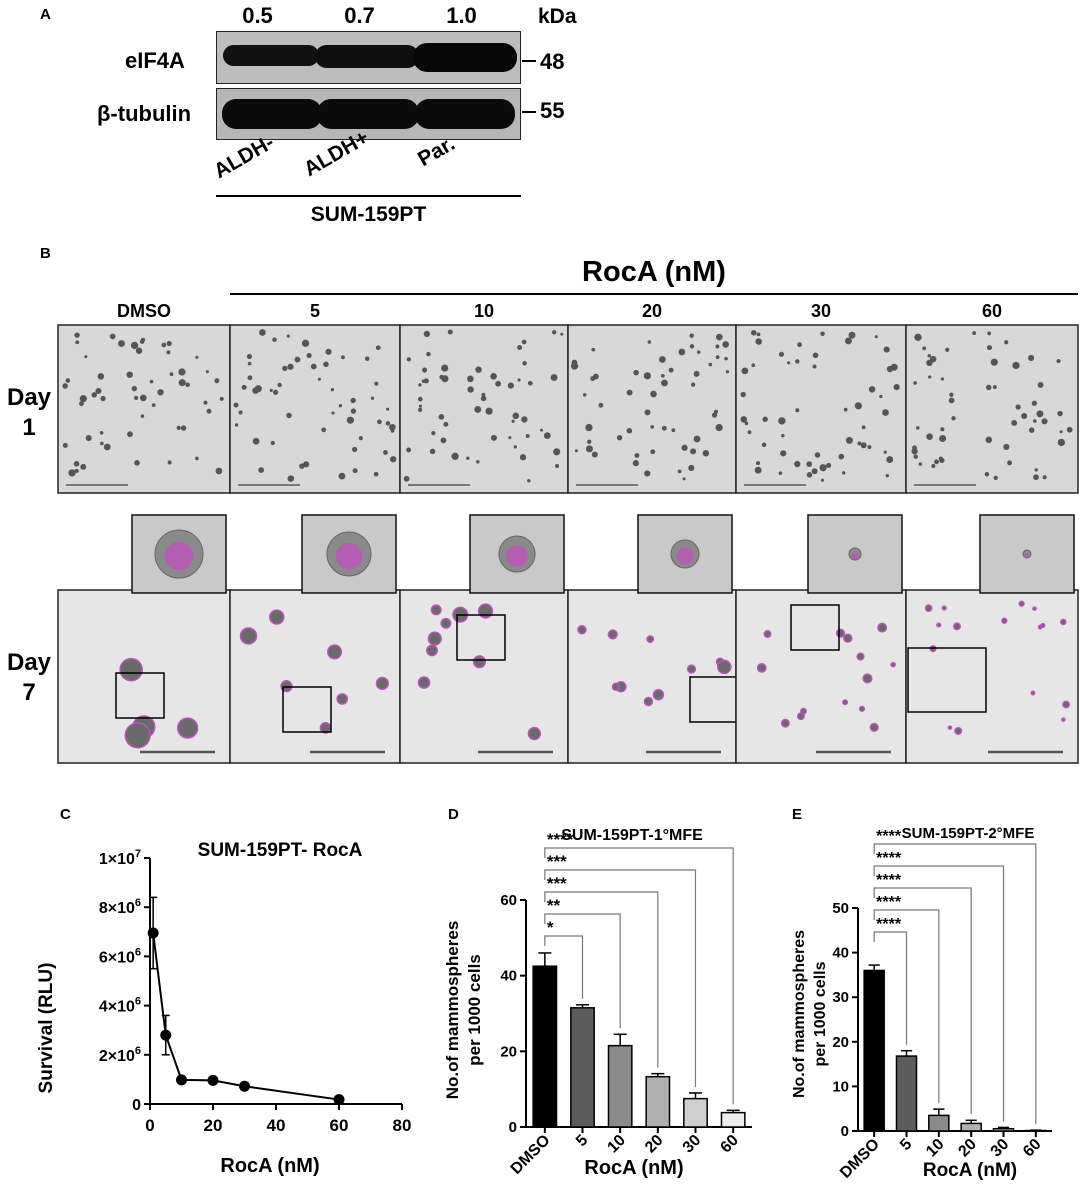 This screenshot has height=1186, width=1084. I want to click on protein-band, so click(465, 114).